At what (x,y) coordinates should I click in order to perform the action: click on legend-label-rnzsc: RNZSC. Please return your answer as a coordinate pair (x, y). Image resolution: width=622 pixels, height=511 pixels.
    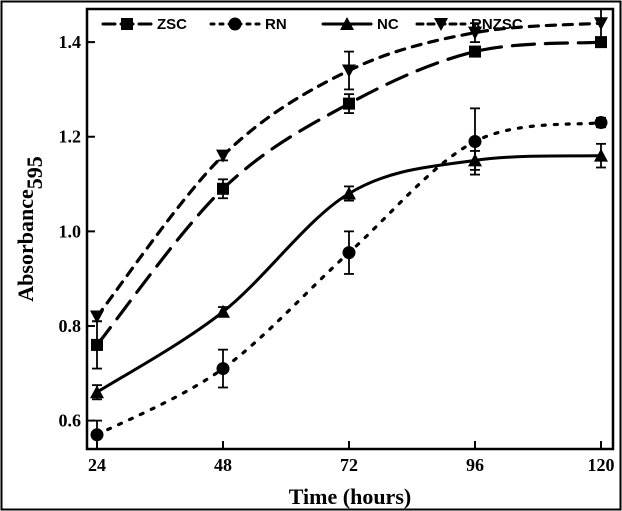
    Looking at the image, I should click on (497, 24).